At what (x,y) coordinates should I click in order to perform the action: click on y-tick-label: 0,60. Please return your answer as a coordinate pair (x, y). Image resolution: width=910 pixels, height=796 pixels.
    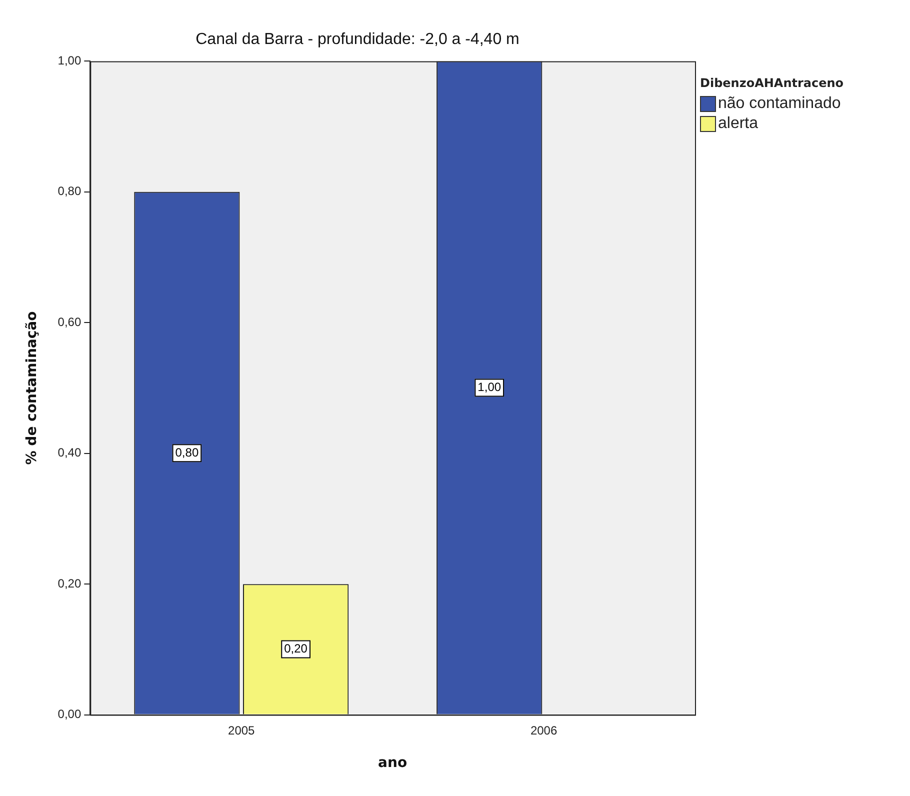
    Looking at the image, I should click on (70, 321).